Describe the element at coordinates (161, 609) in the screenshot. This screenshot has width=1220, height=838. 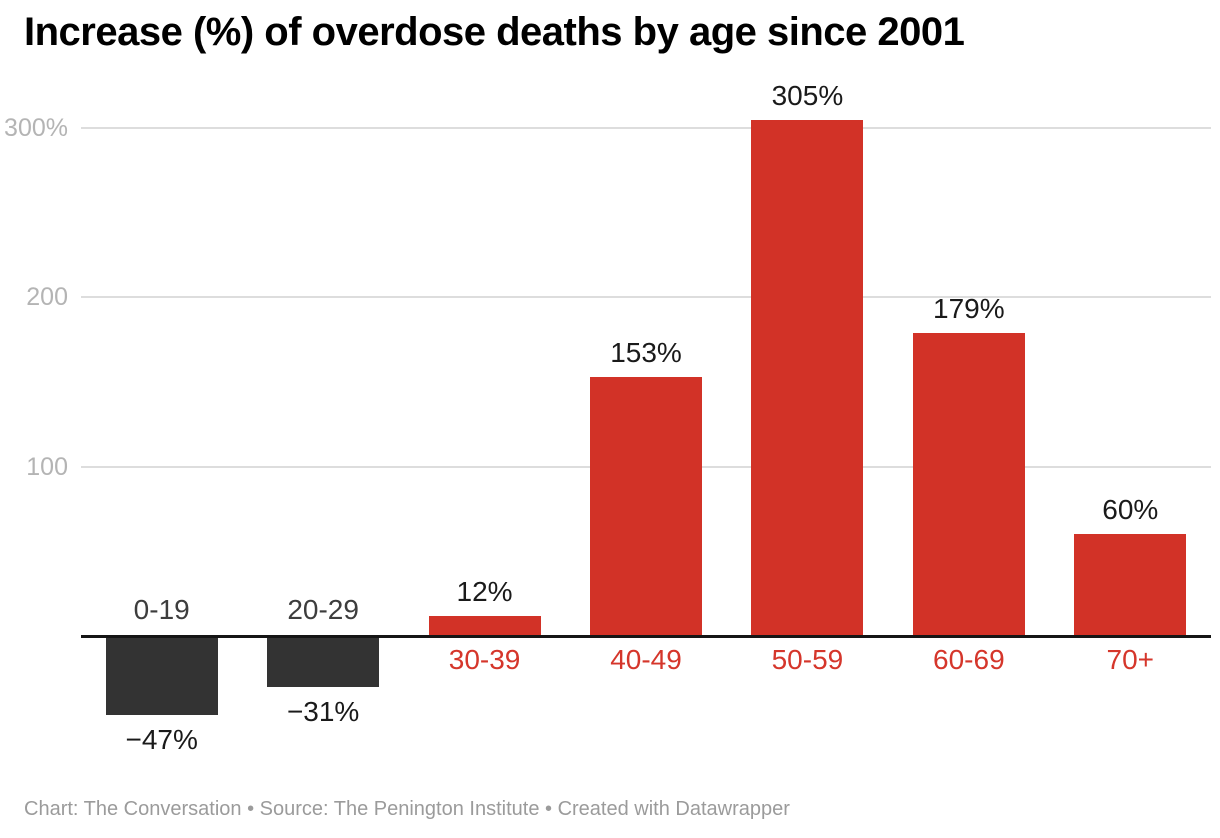
I see `category-label-0-19: 0-19` at that location.